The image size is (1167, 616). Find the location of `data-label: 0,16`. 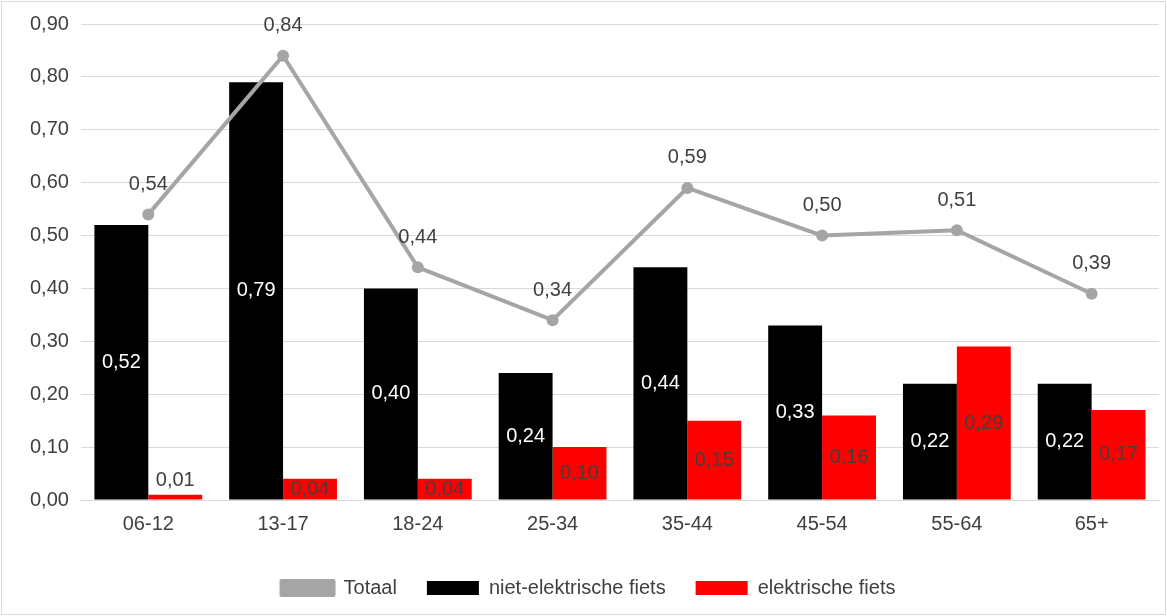

data-label: 0,16 is located at coordinates (849, 455).